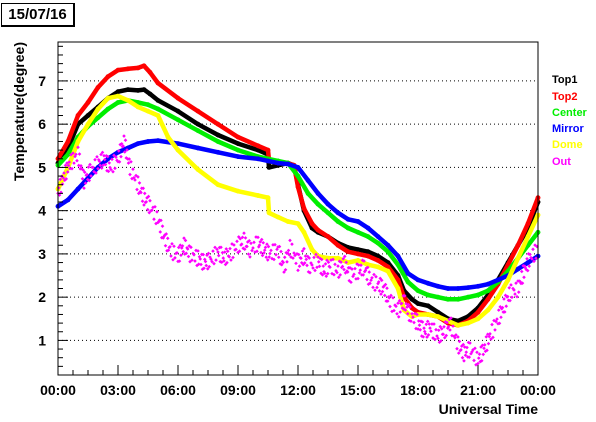 The height and width of the screenshot is (422, 596). Describe the element at coordinates (19, 111) in the screenshot. I see `y-axis-label: Temperature(degree)` at that location.